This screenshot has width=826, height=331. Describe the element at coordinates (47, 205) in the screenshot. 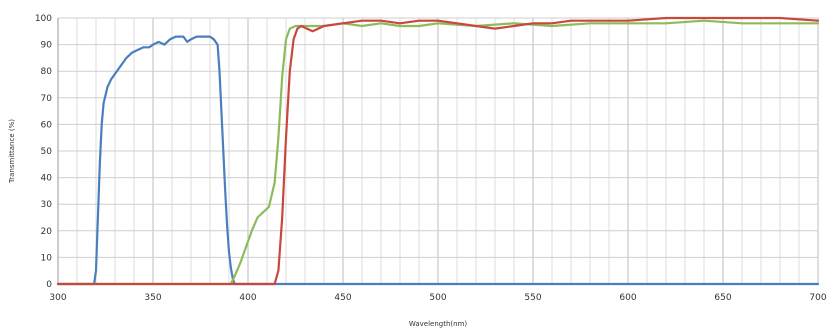

I see `y-tick-label: 30` at that location.